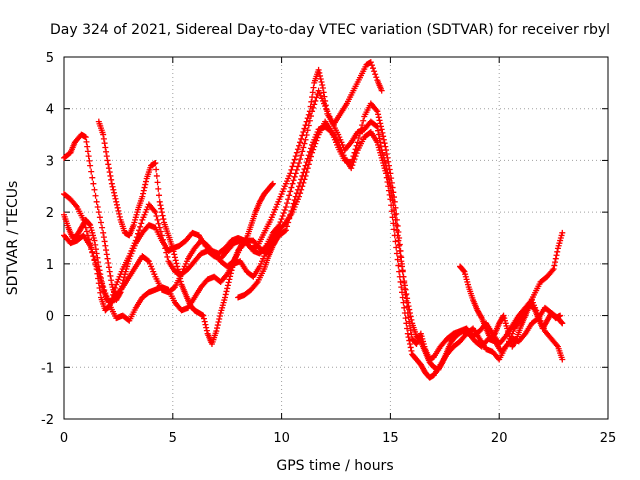 The height and width of the screenshot is (480, 640). Describe the element at coordinates (50, 58) in the screenshot. I see `y-tick-label: 5` at that location.